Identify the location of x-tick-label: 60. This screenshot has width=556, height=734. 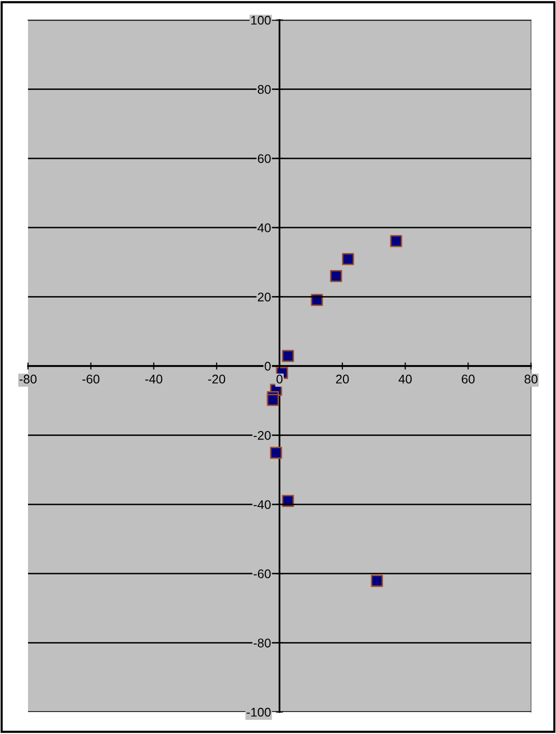
(468, 379).